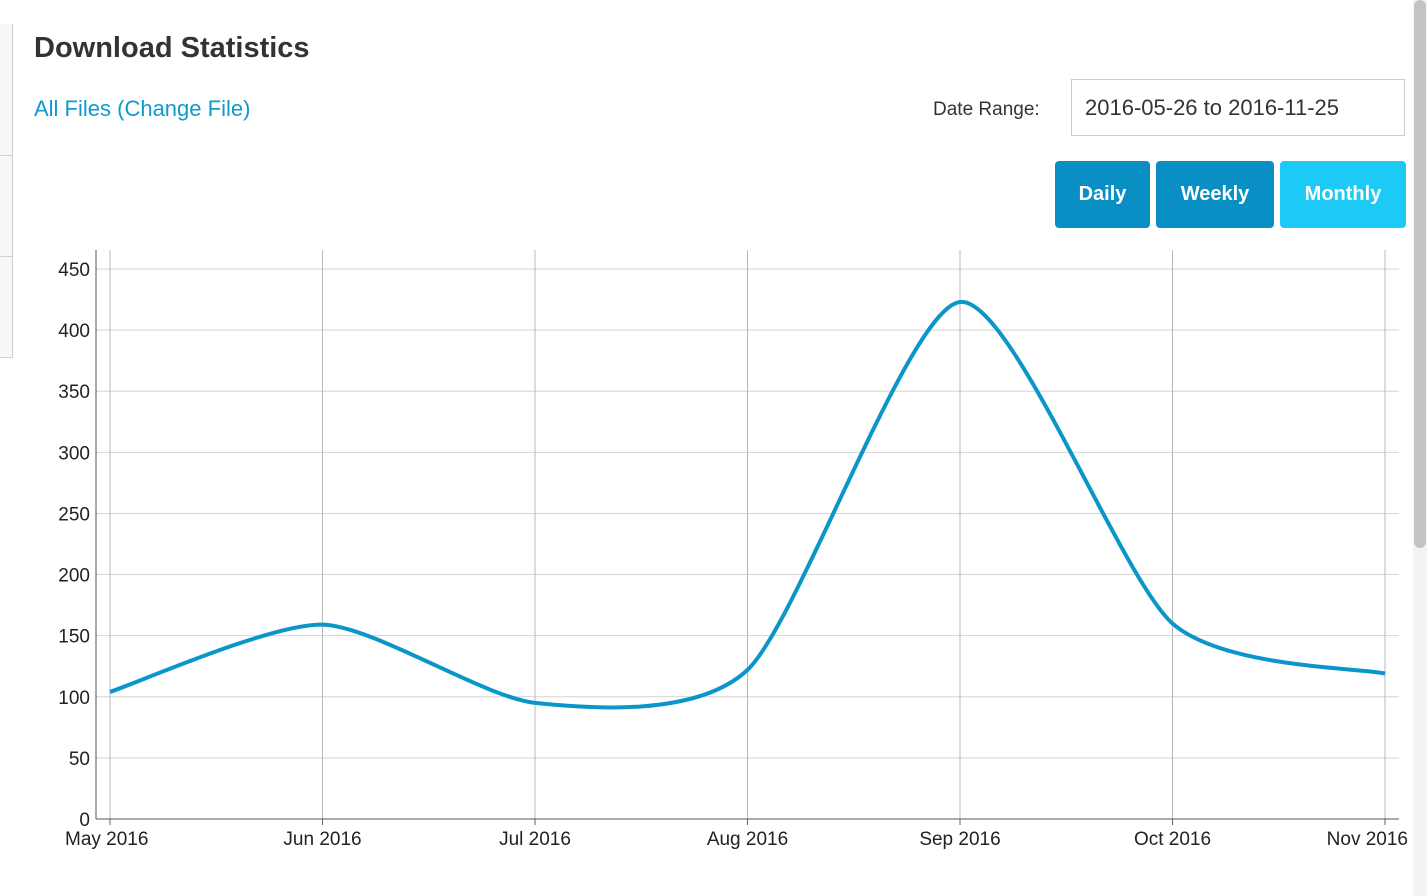 Image resolution: width=1427 pixels, height=896 pixels. Describe the element at coordinates (1420, 274) in the screenshot. I see `scrollbar-thumb` at that location.